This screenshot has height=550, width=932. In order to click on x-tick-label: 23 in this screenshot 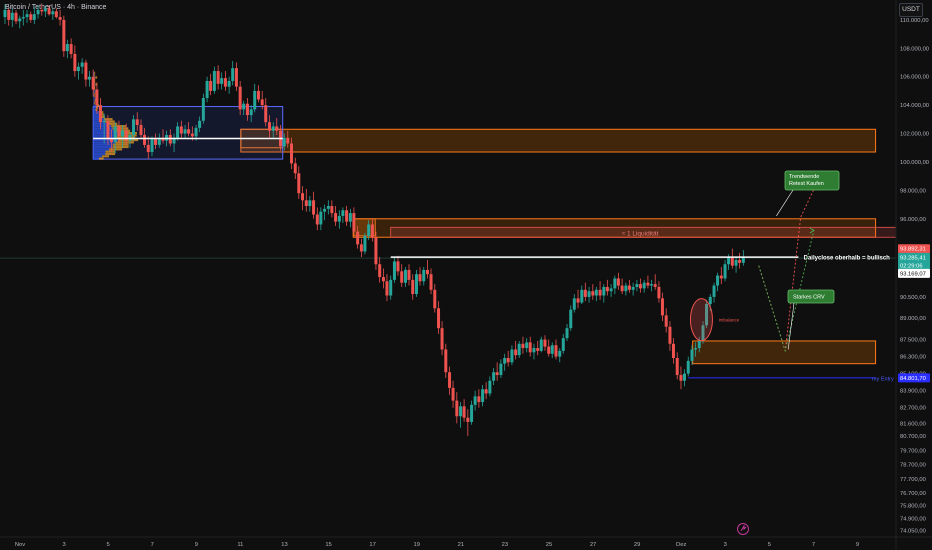, I will do `click(505, 545)`.